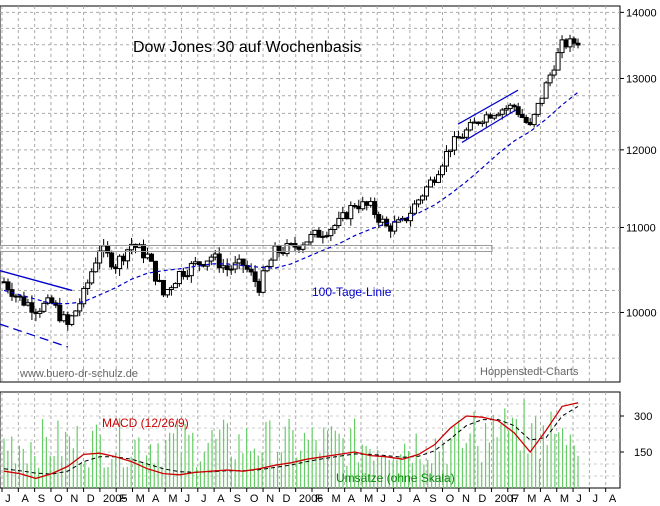 The image size is (660, 506). Describe the element at coordinates (643, 453) in the screenshot. I see `indicator-y-tick-label: 150` at that location.